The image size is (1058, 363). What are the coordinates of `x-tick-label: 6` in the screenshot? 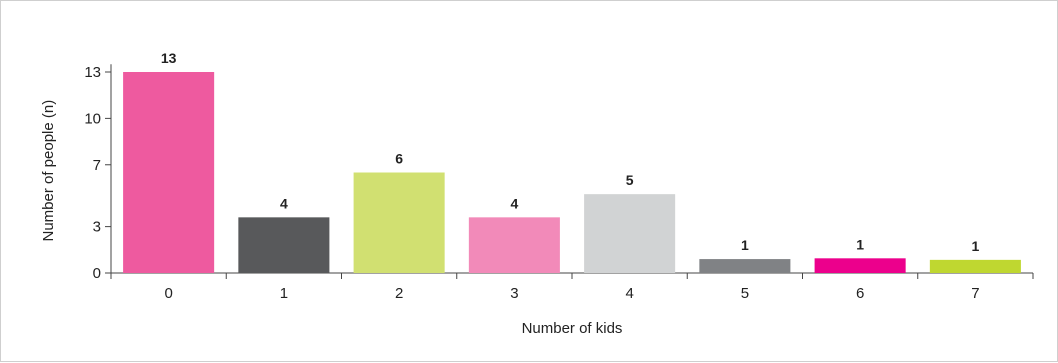 It's located at (860, 293).